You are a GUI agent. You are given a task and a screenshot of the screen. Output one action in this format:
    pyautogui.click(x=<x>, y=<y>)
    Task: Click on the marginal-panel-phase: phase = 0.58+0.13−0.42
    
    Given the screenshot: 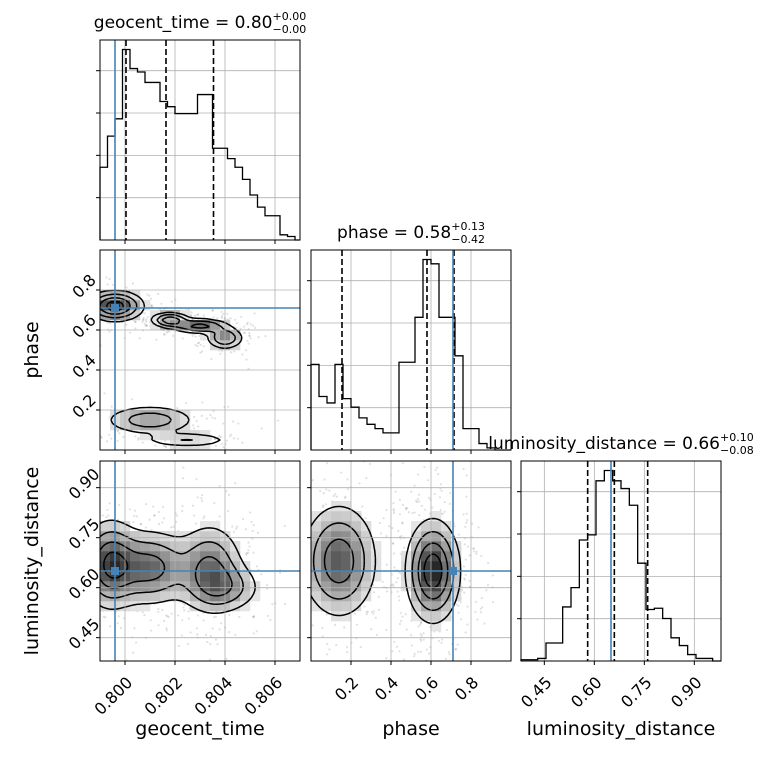 What is the action you would take?
    pyautogui.click(x=409, y=337)
    